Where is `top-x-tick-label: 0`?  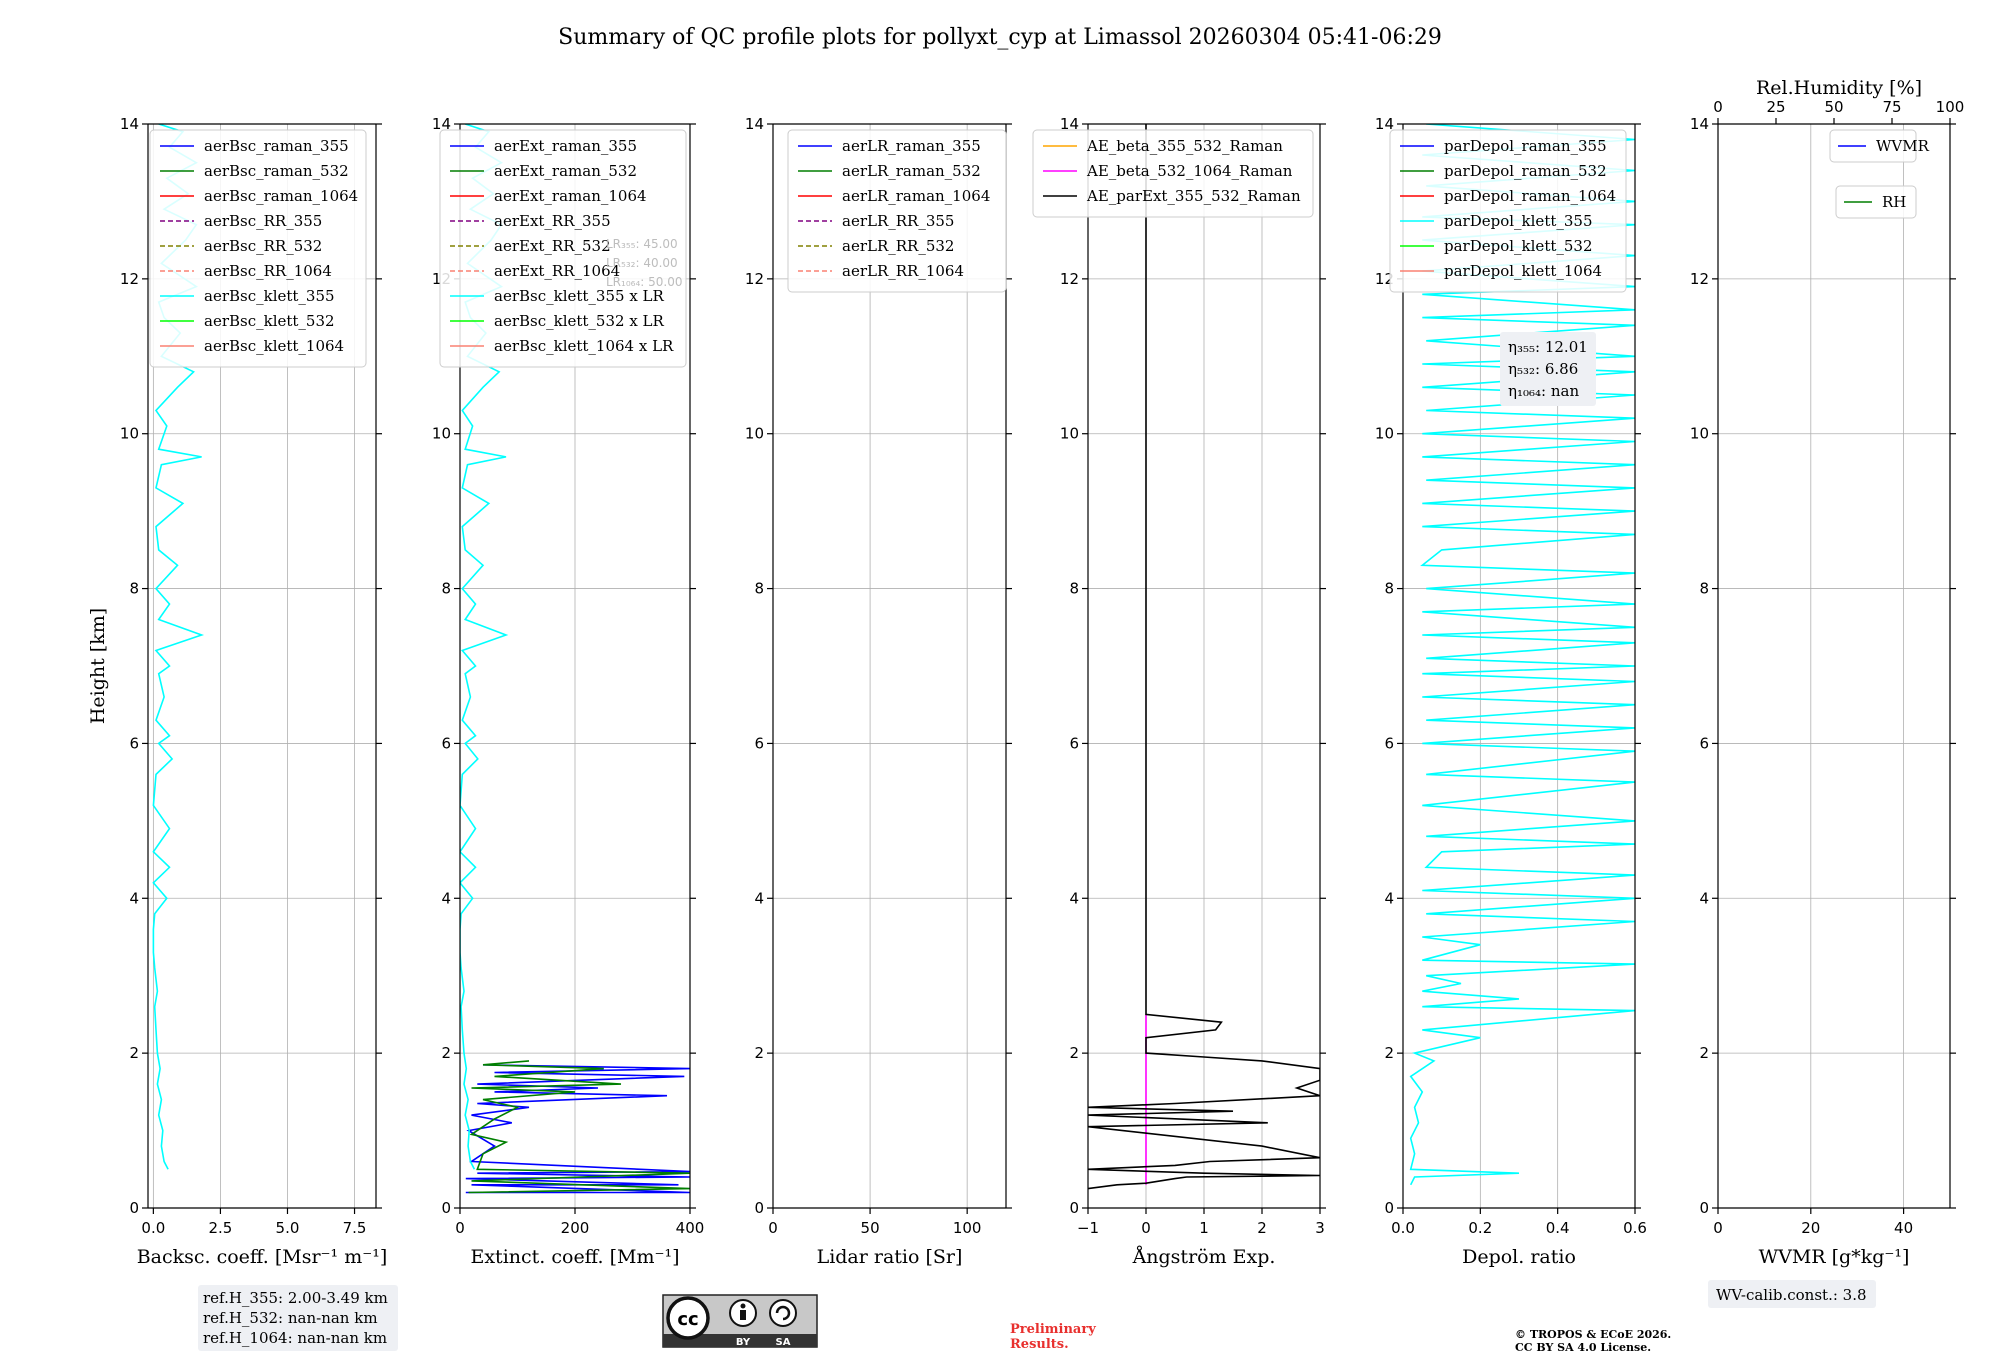 top-x-tick-label: 0 is located at coordinates (1718, 107).